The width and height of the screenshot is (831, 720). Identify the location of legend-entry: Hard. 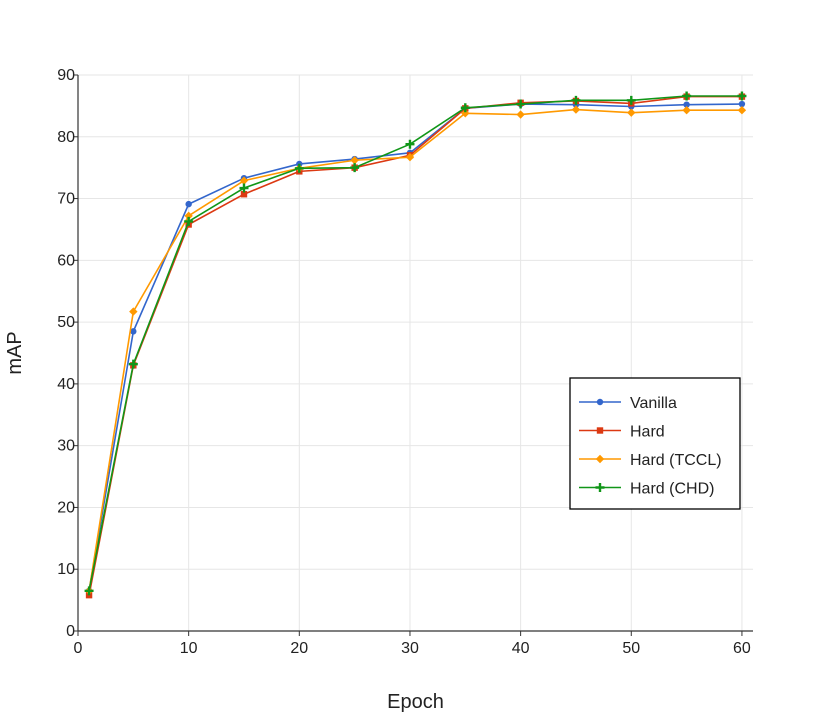
(622, 432).